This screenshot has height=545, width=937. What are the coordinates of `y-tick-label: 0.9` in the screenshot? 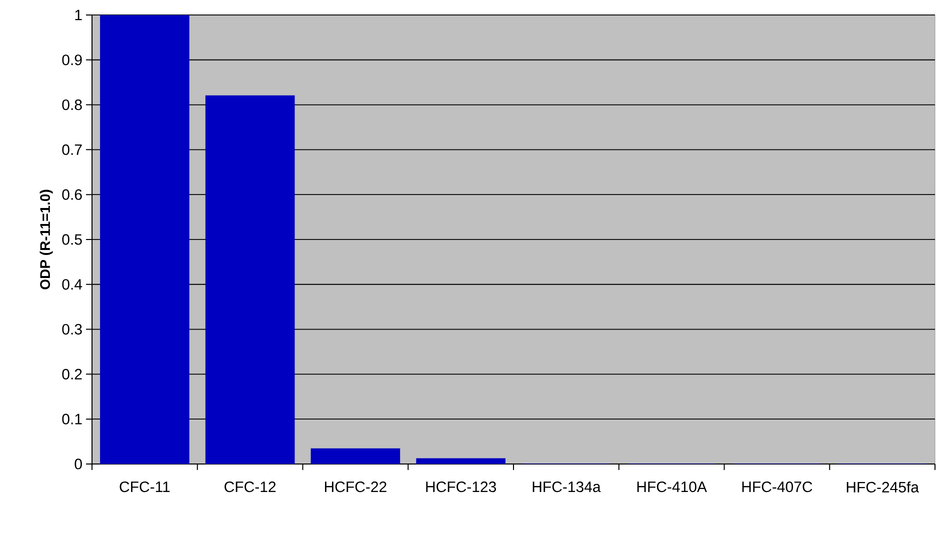 It's located at (72, 60).